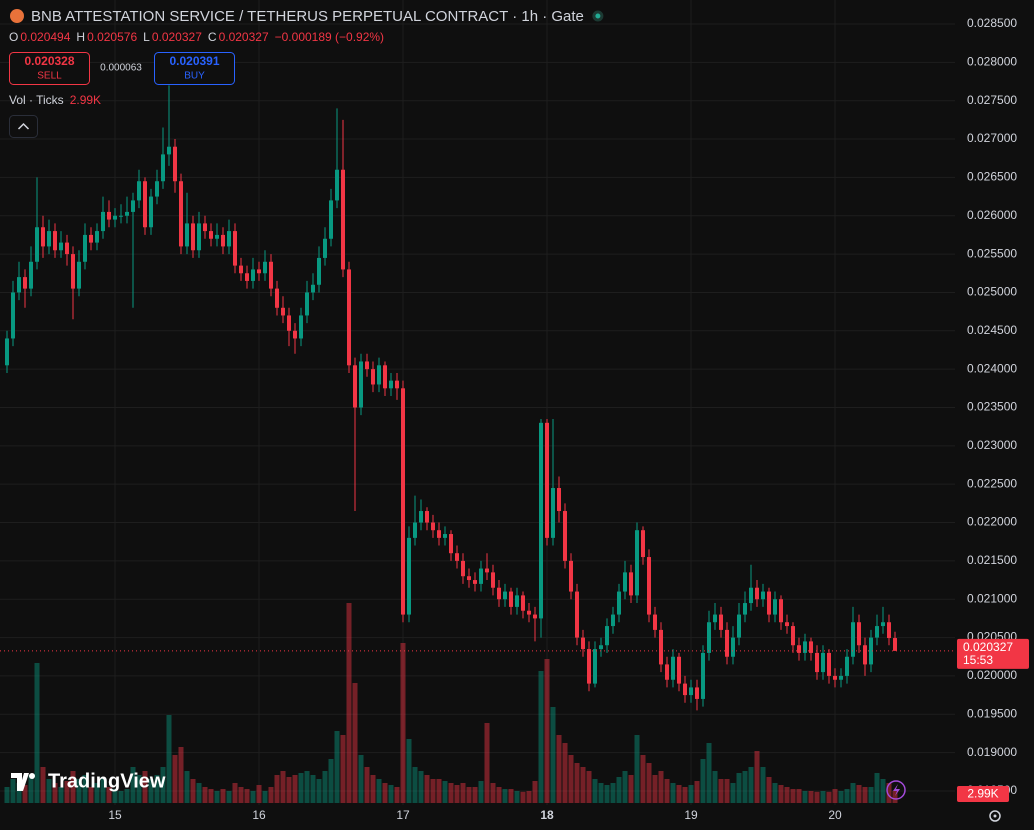 Image resolution: width=1034 pixels, height=830 pixels. I want to click on settings, so click(995, 816).